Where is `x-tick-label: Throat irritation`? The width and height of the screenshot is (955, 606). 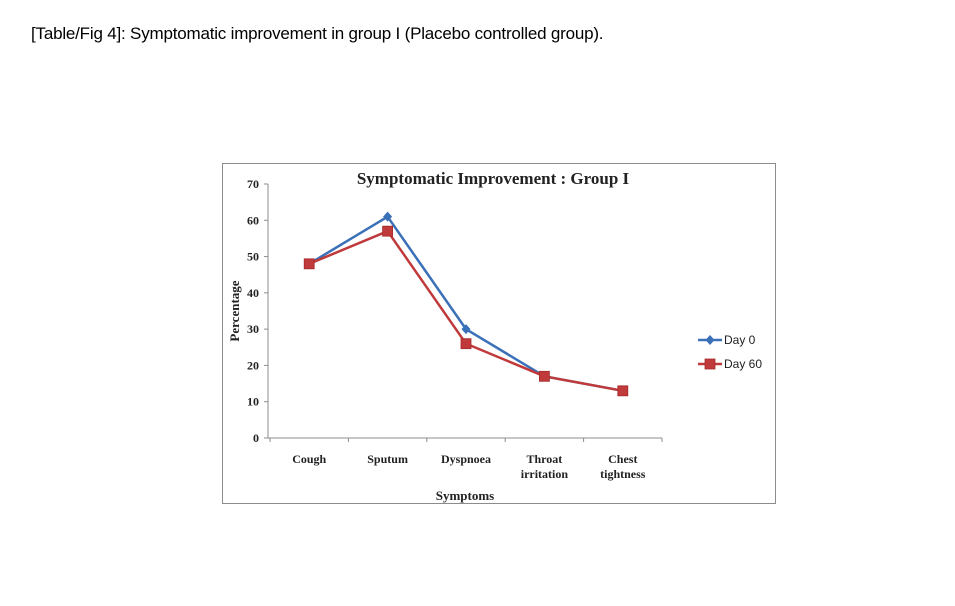 x-tick-label: Throat irritation is located at coordinates (545, 466).